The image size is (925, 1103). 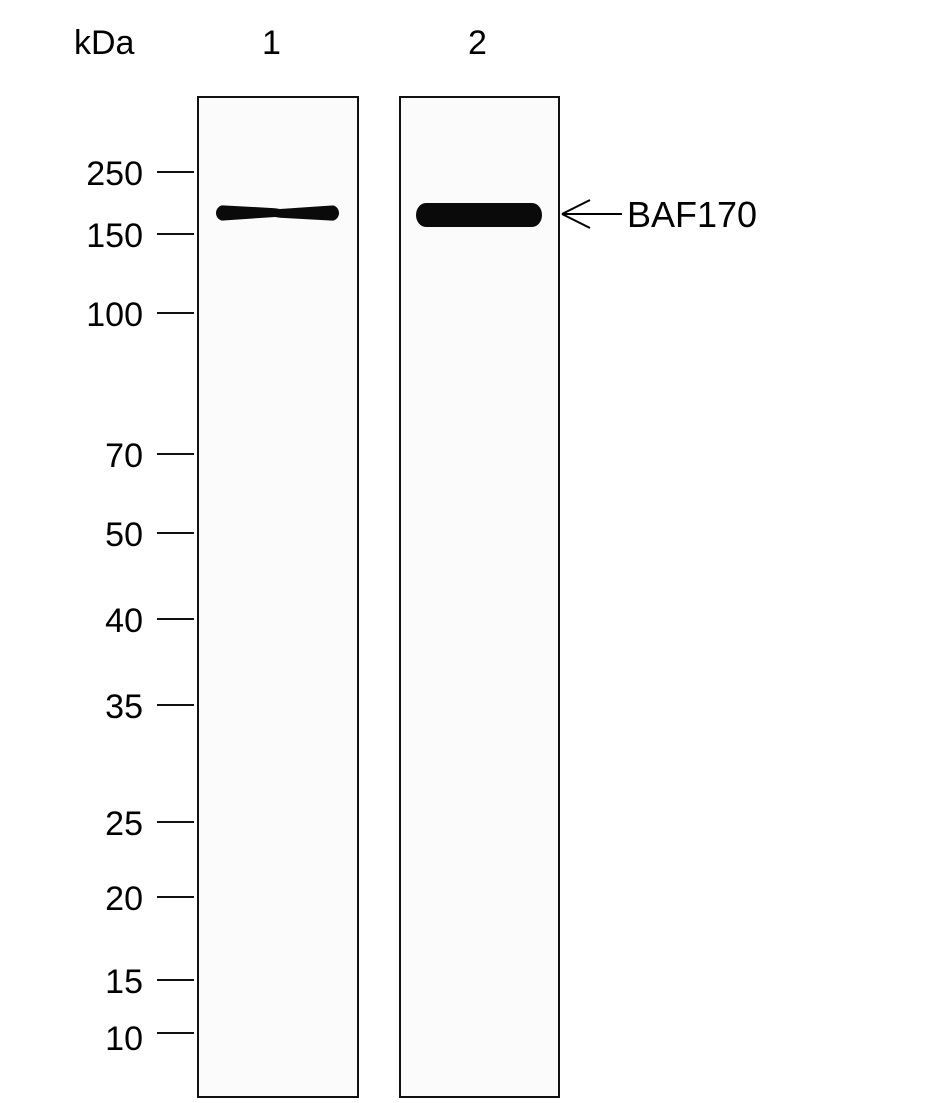 What do you see at coordinates (124, 456) in the screenshot?
I see `marker-label: 70` at bounding box center [124, 456].